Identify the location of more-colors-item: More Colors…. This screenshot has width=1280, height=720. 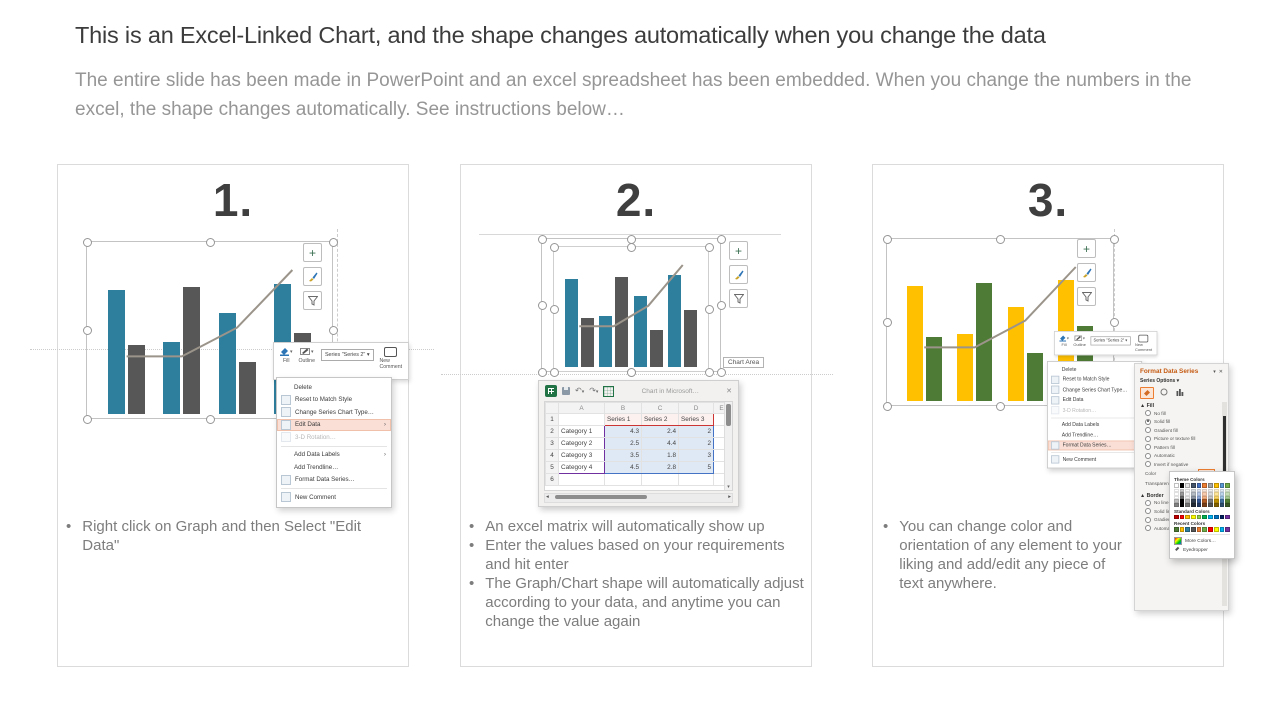
(1202, 541).